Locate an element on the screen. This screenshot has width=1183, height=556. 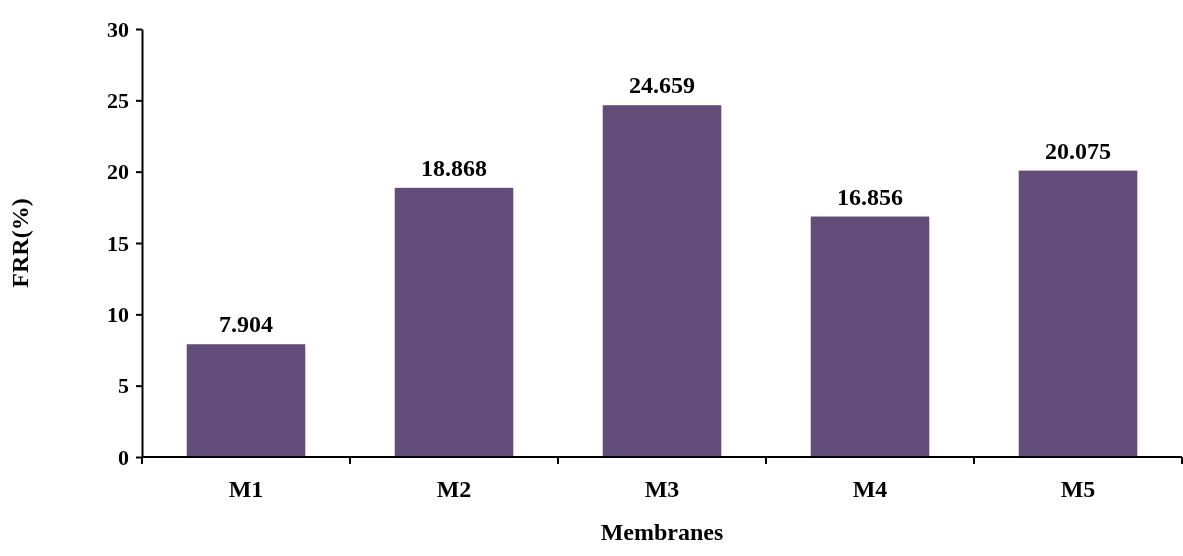
x-tick-label: M3 is located at coordinates (662, 489).